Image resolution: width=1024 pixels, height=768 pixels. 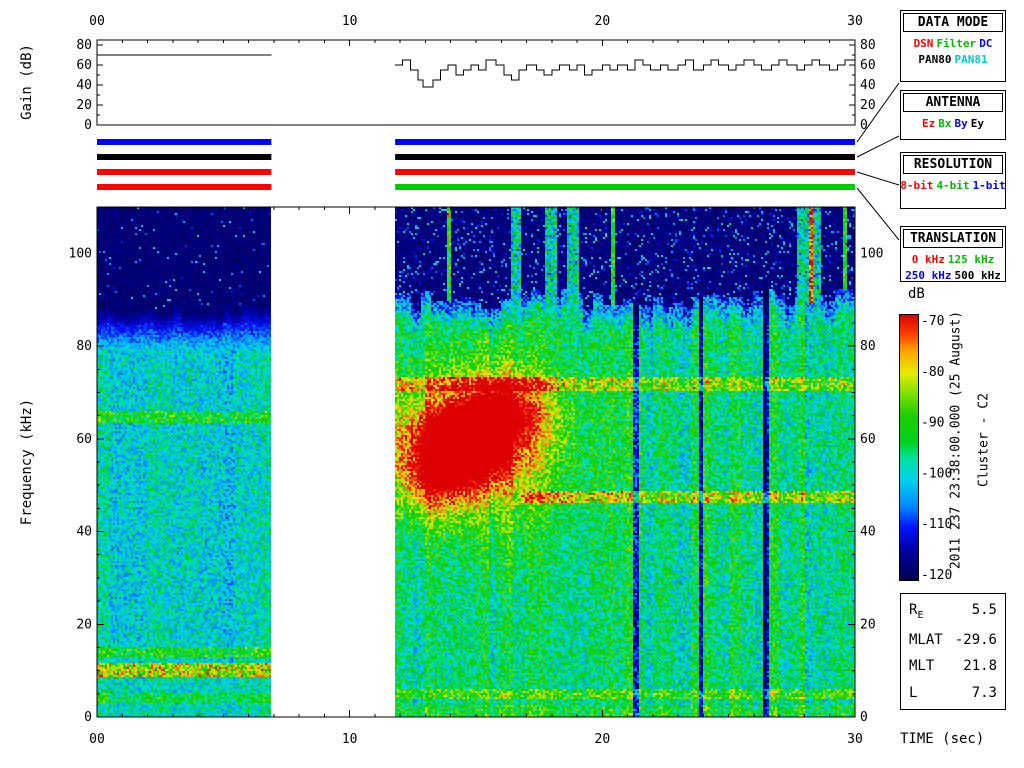 I want to click on translation-option: 0 kHz, so click(x=928, y=259).